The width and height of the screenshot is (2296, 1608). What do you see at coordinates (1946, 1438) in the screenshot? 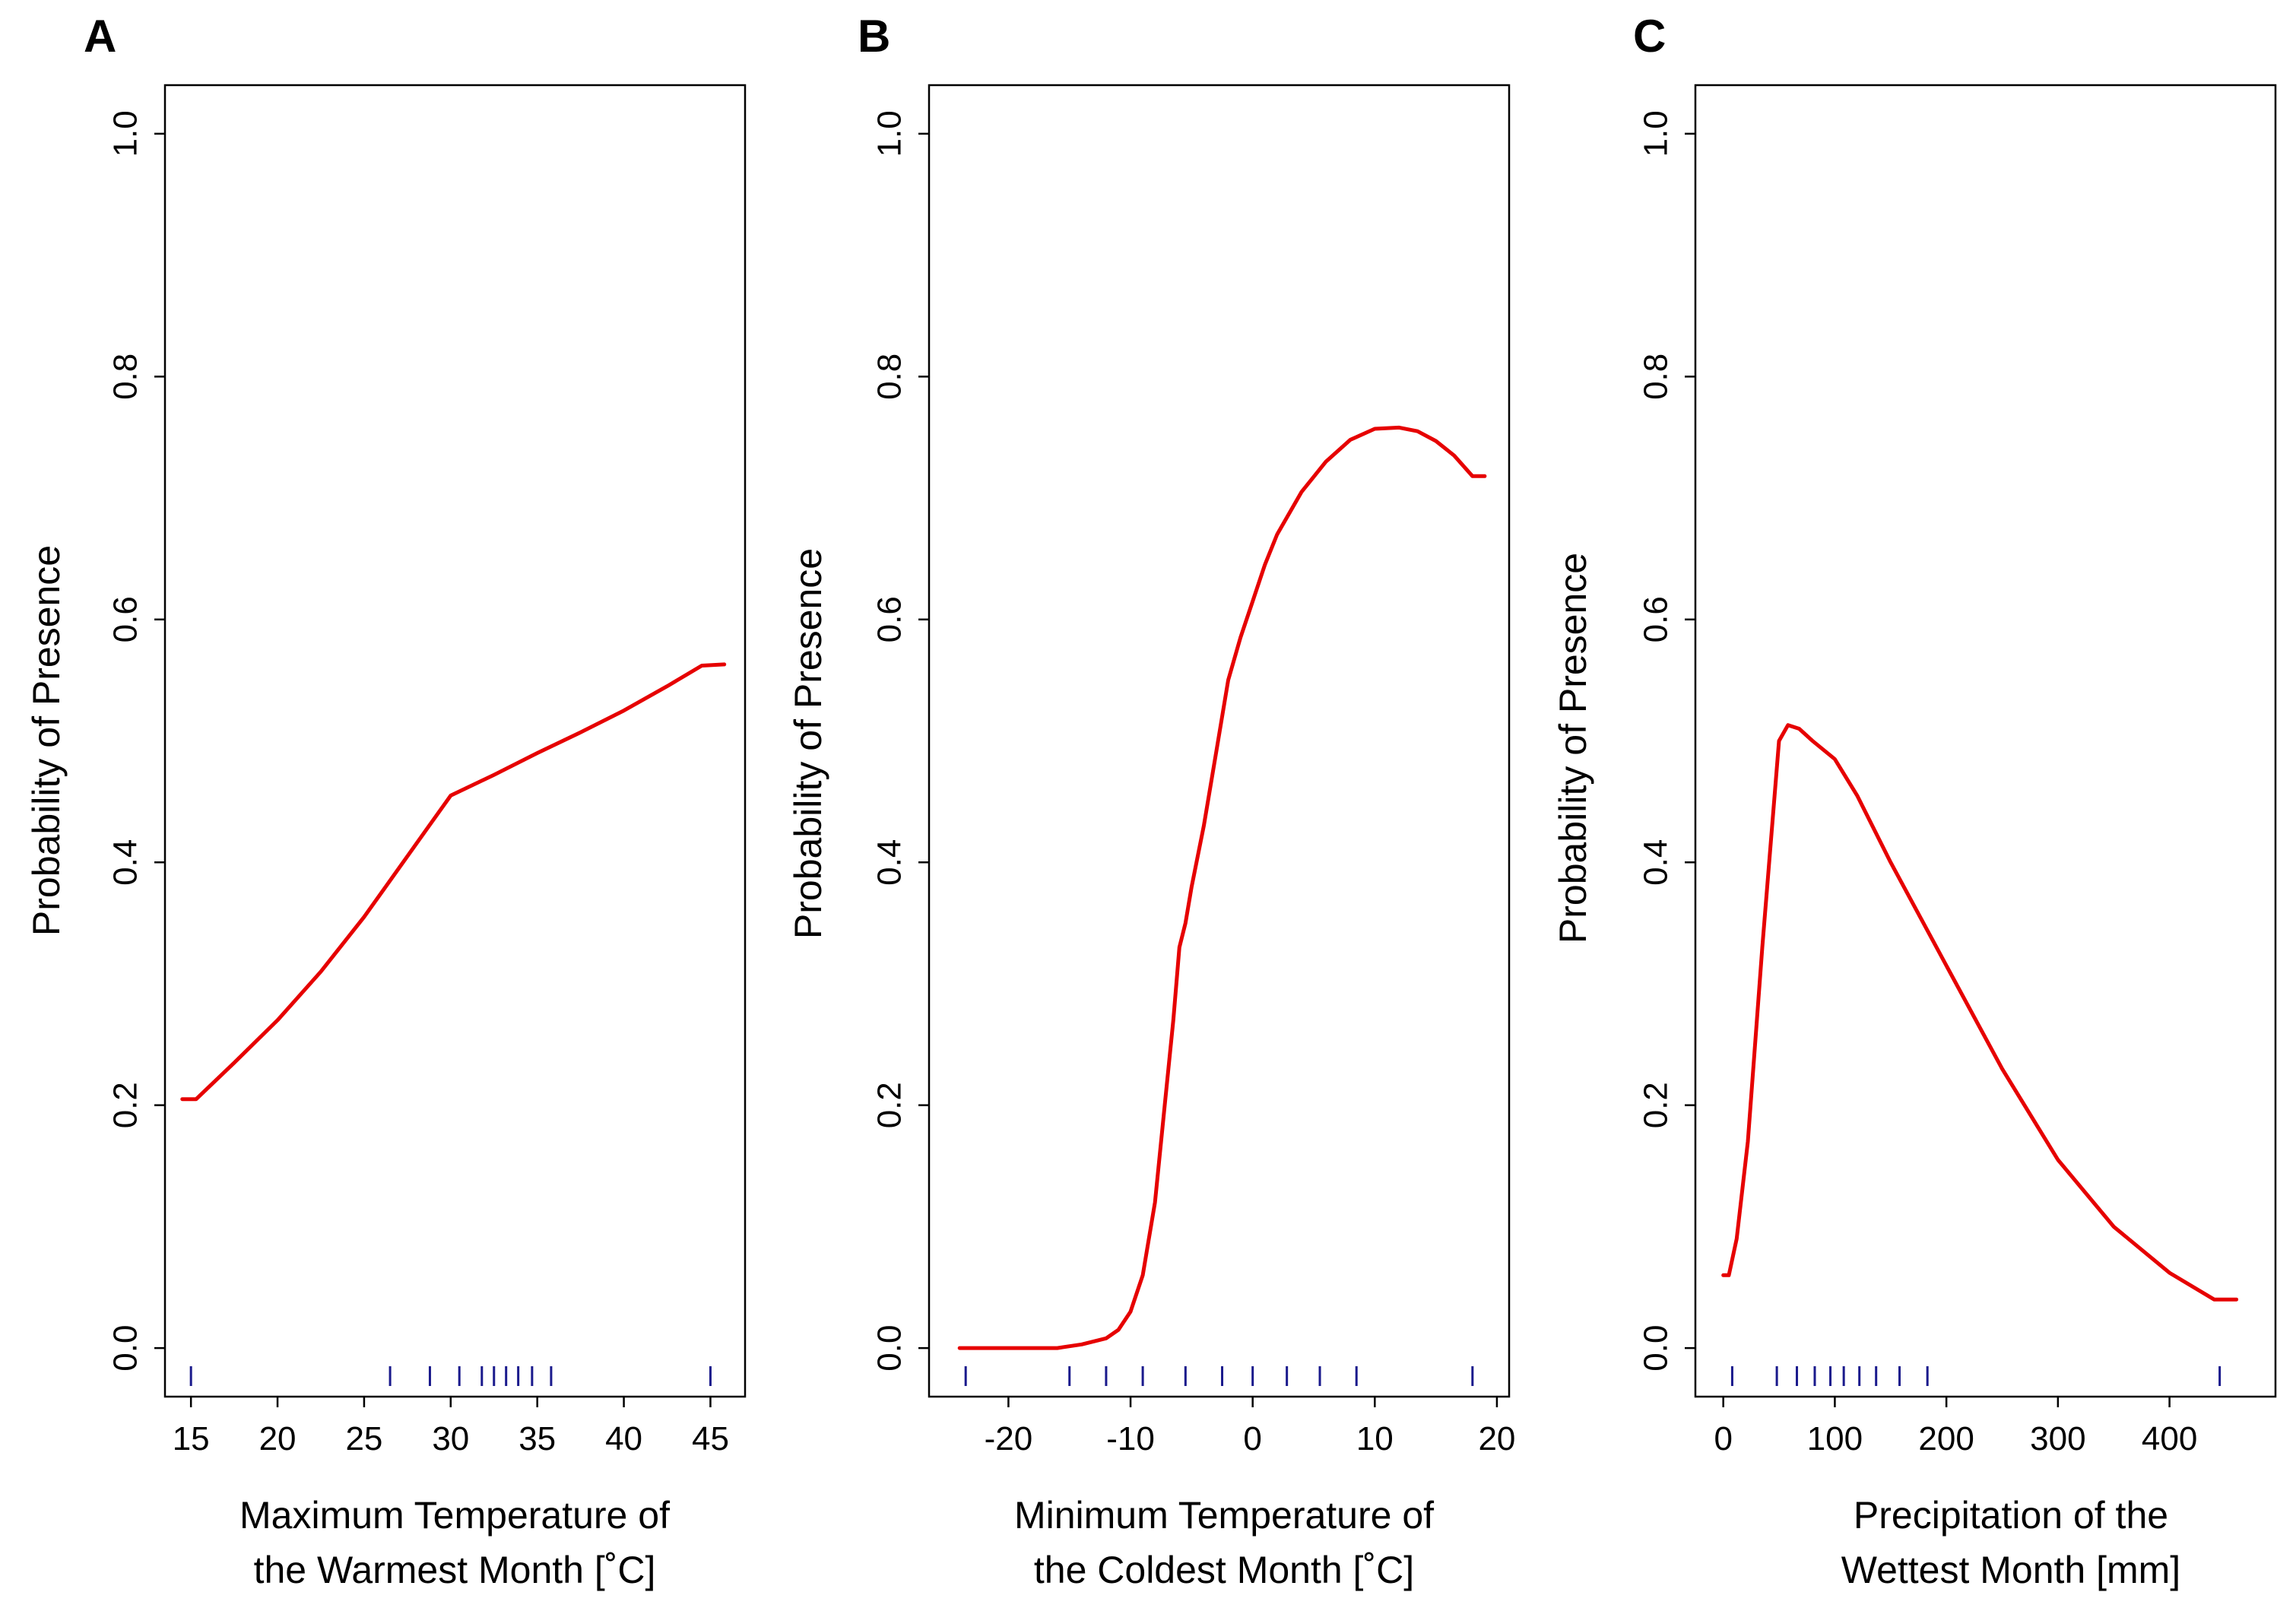
I see `x-tick-label: 200` at bounding box center [1946, 1438].